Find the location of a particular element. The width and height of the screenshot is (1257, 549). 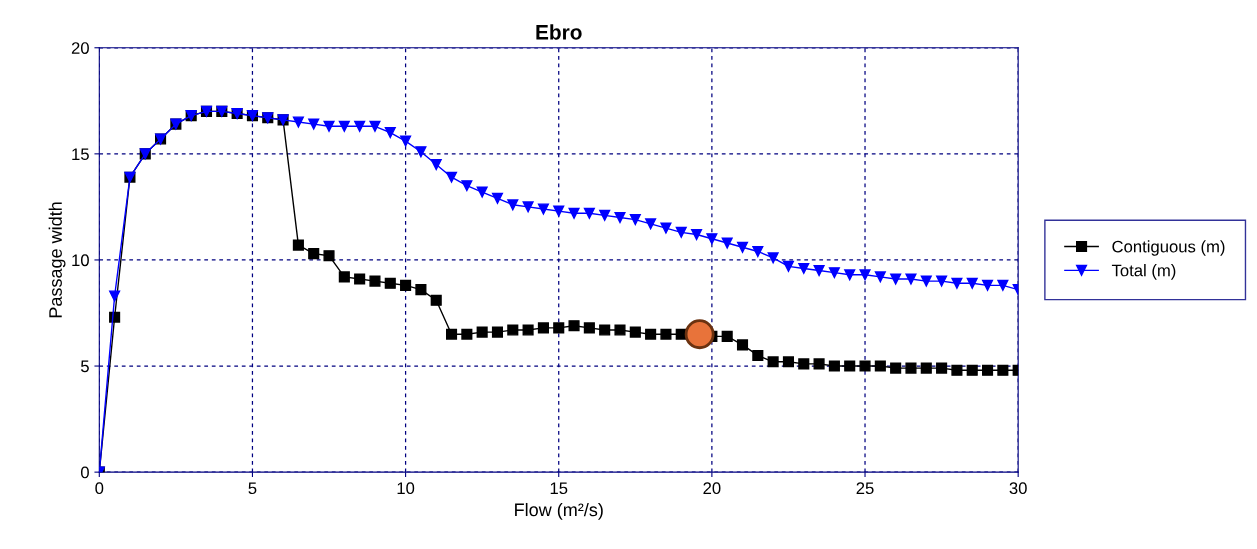

y-tick-label: 10 is located at coordinates (80, 260).